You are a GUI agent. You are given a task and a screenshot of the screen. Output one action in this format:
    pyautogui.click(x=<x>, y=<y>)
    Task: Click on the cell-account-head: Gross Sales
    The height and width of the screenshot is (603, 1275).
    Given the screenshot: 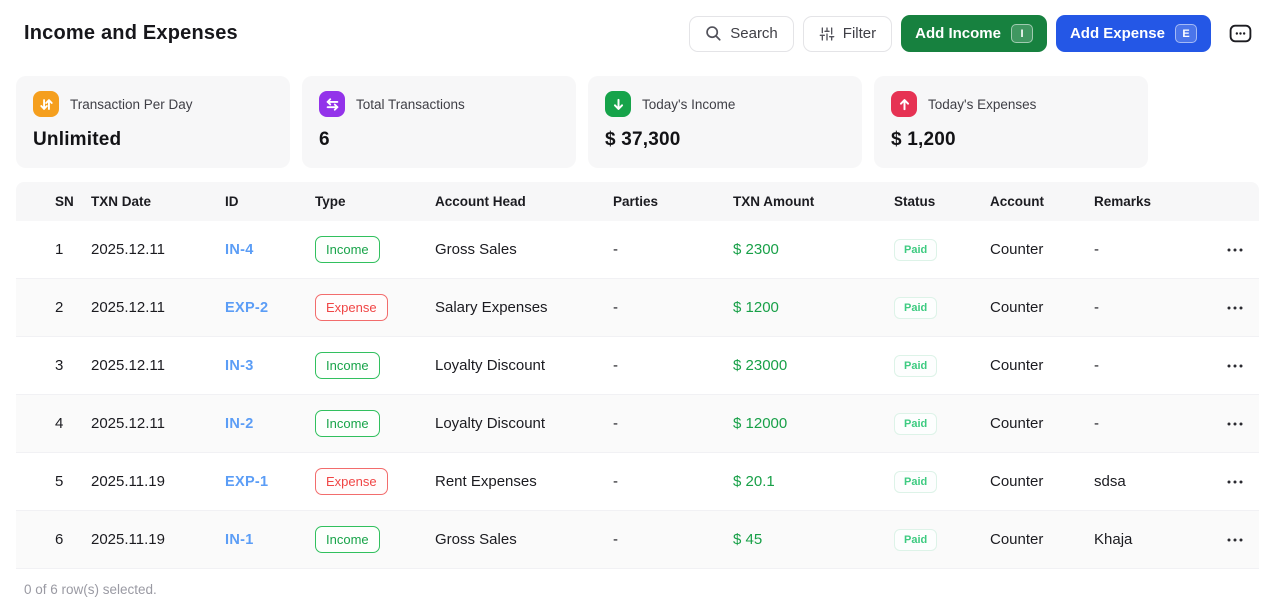 What is the action you would take?
    pyautogui.click(x=476, y=539)
    